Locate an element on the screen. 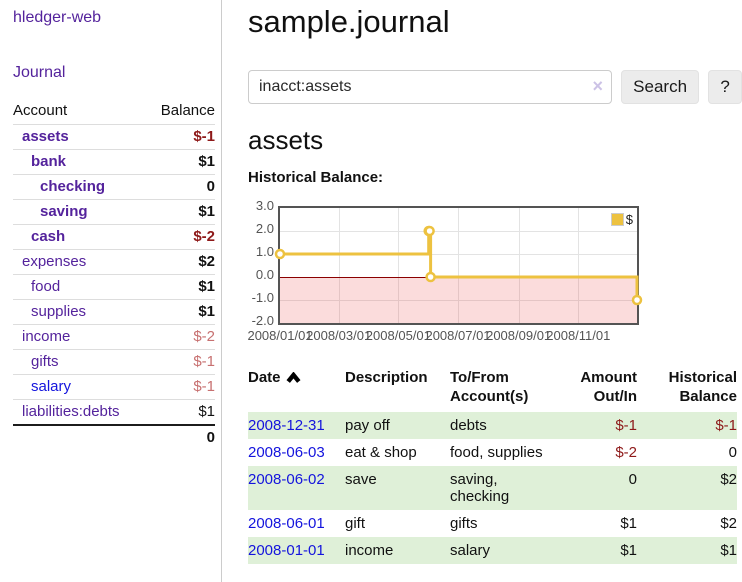 The height and width of the screenshot is (582, 742). account-row-checking: checking 0 is located at coordinates (114, 187).